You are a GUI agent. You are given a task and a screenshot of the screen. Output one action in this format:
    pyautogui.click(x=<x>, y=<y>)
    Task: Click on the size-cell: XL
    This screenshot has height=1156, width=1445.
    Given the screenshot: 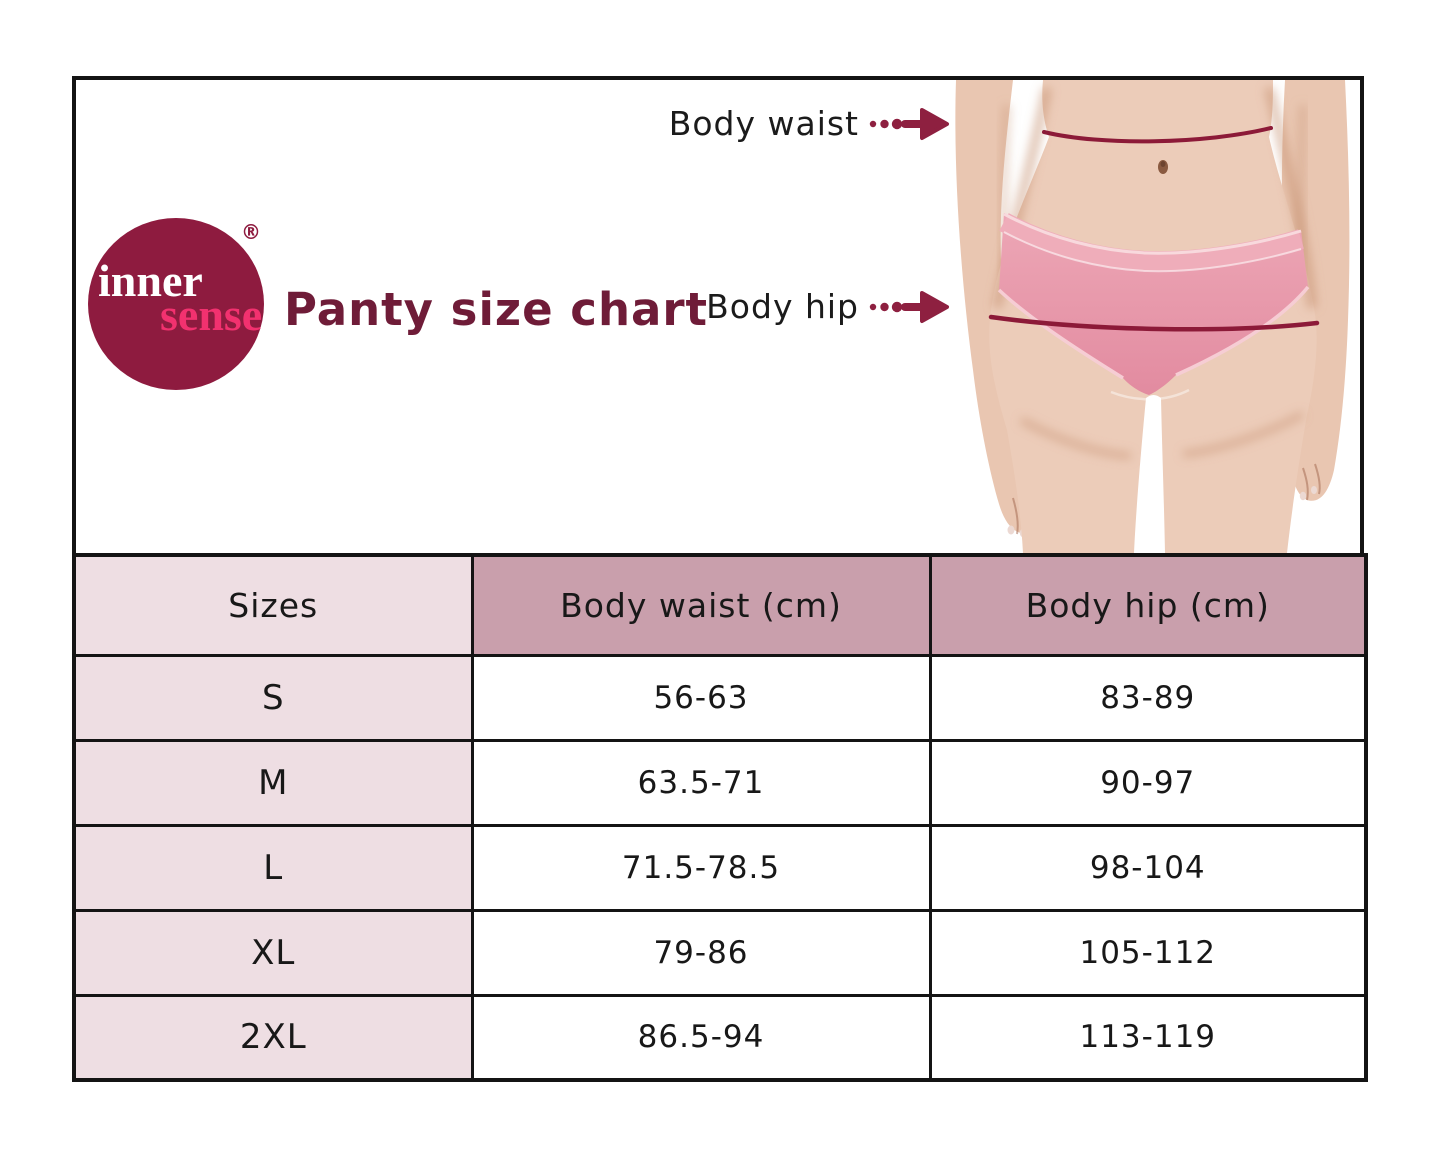 What is the action you would take?
    pyautogui.click(x=273, y=952)
    